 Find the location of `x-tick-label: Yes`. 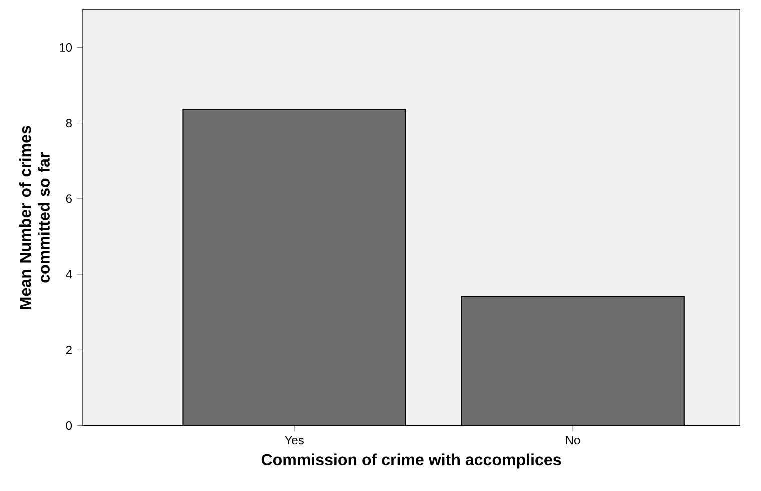

x-tick-label: Yes is located at coordinates (294, 440).